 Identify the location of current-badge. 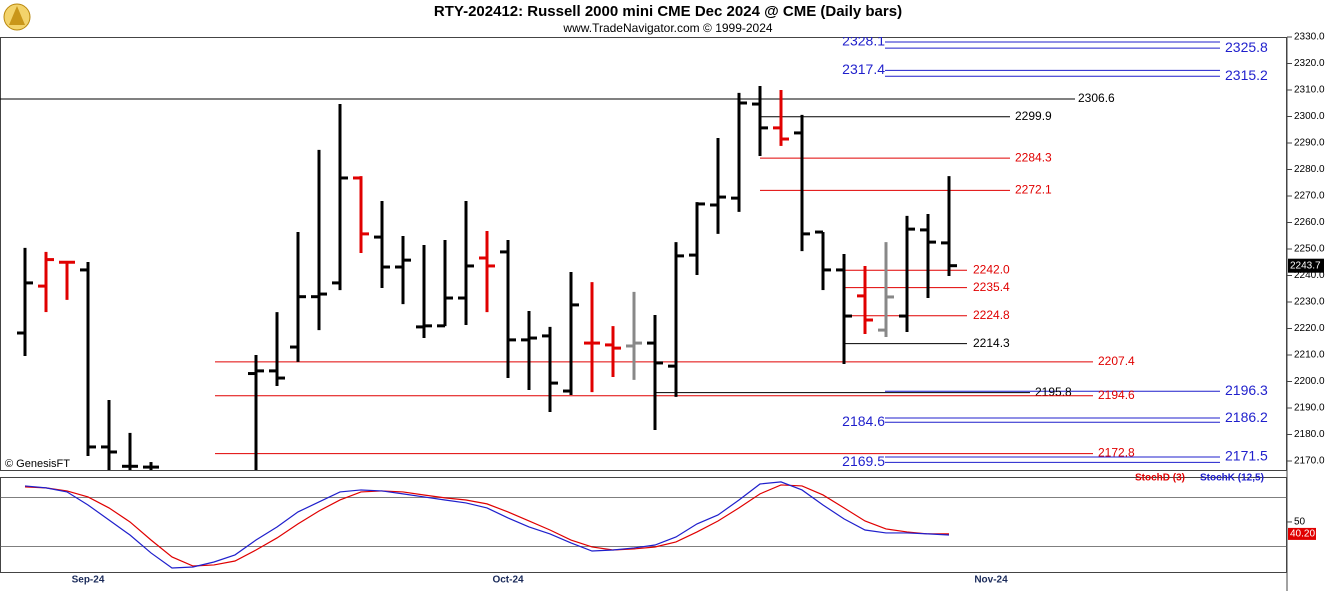
(1302, 533).